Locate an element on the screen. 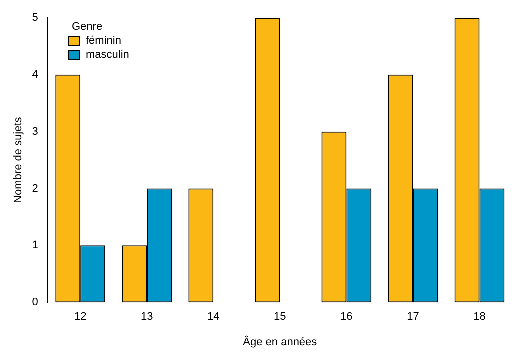 The width and height of the screenshot is (531, 361). y-axis-title: Nombre de sujets is located at coordinates (18, 160).